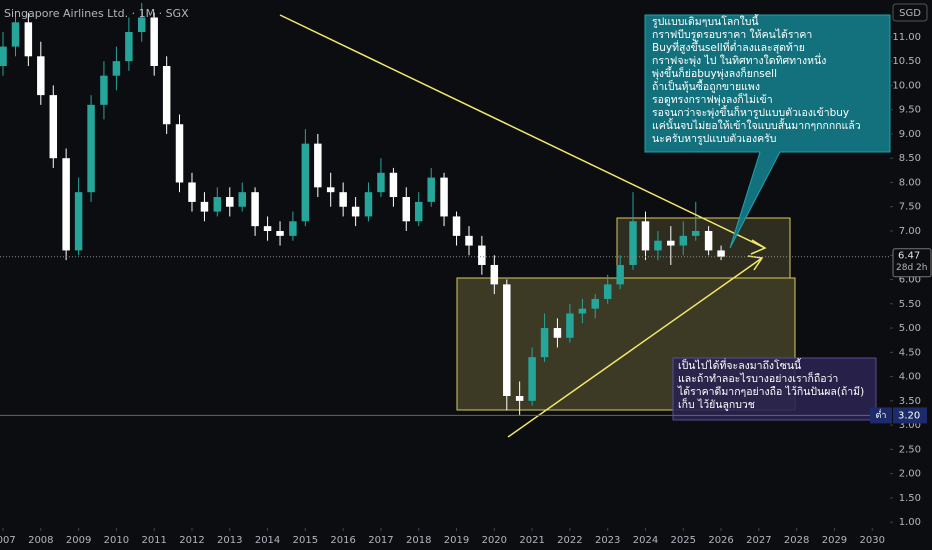 The height and width of the screenshot is (550, 932). I want to click on note-box, so click(774, 389).